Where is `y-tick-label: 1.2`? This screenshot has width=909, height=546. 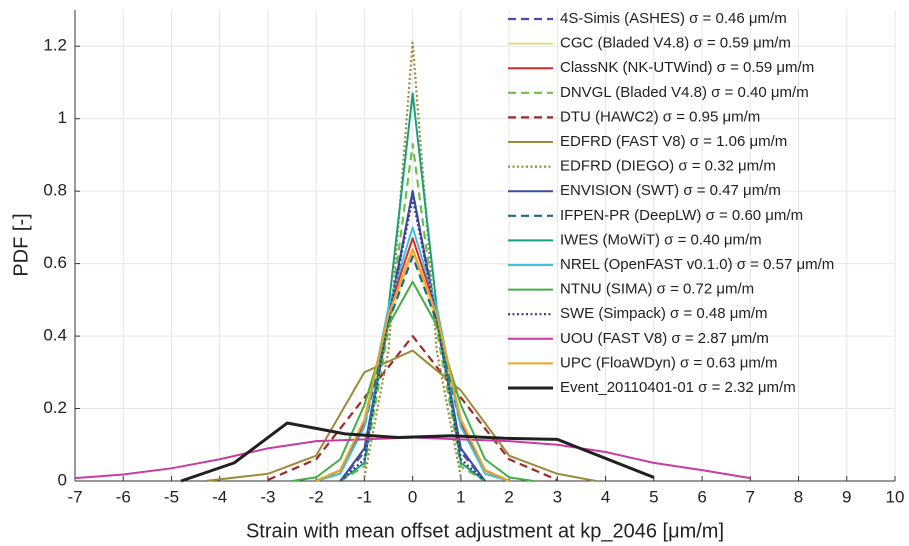
y-tick-label: 1.2 is located at coordinates (55, 45).